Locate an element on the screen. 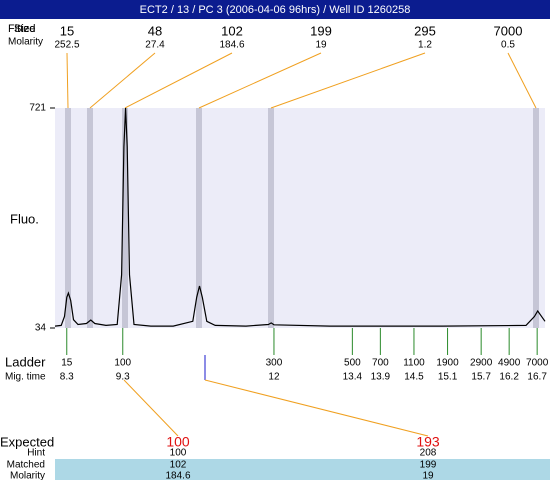 Image resolution: width=550 pixels, height=480 pixels. row-label: Hint is located at coordinates (36, 453).